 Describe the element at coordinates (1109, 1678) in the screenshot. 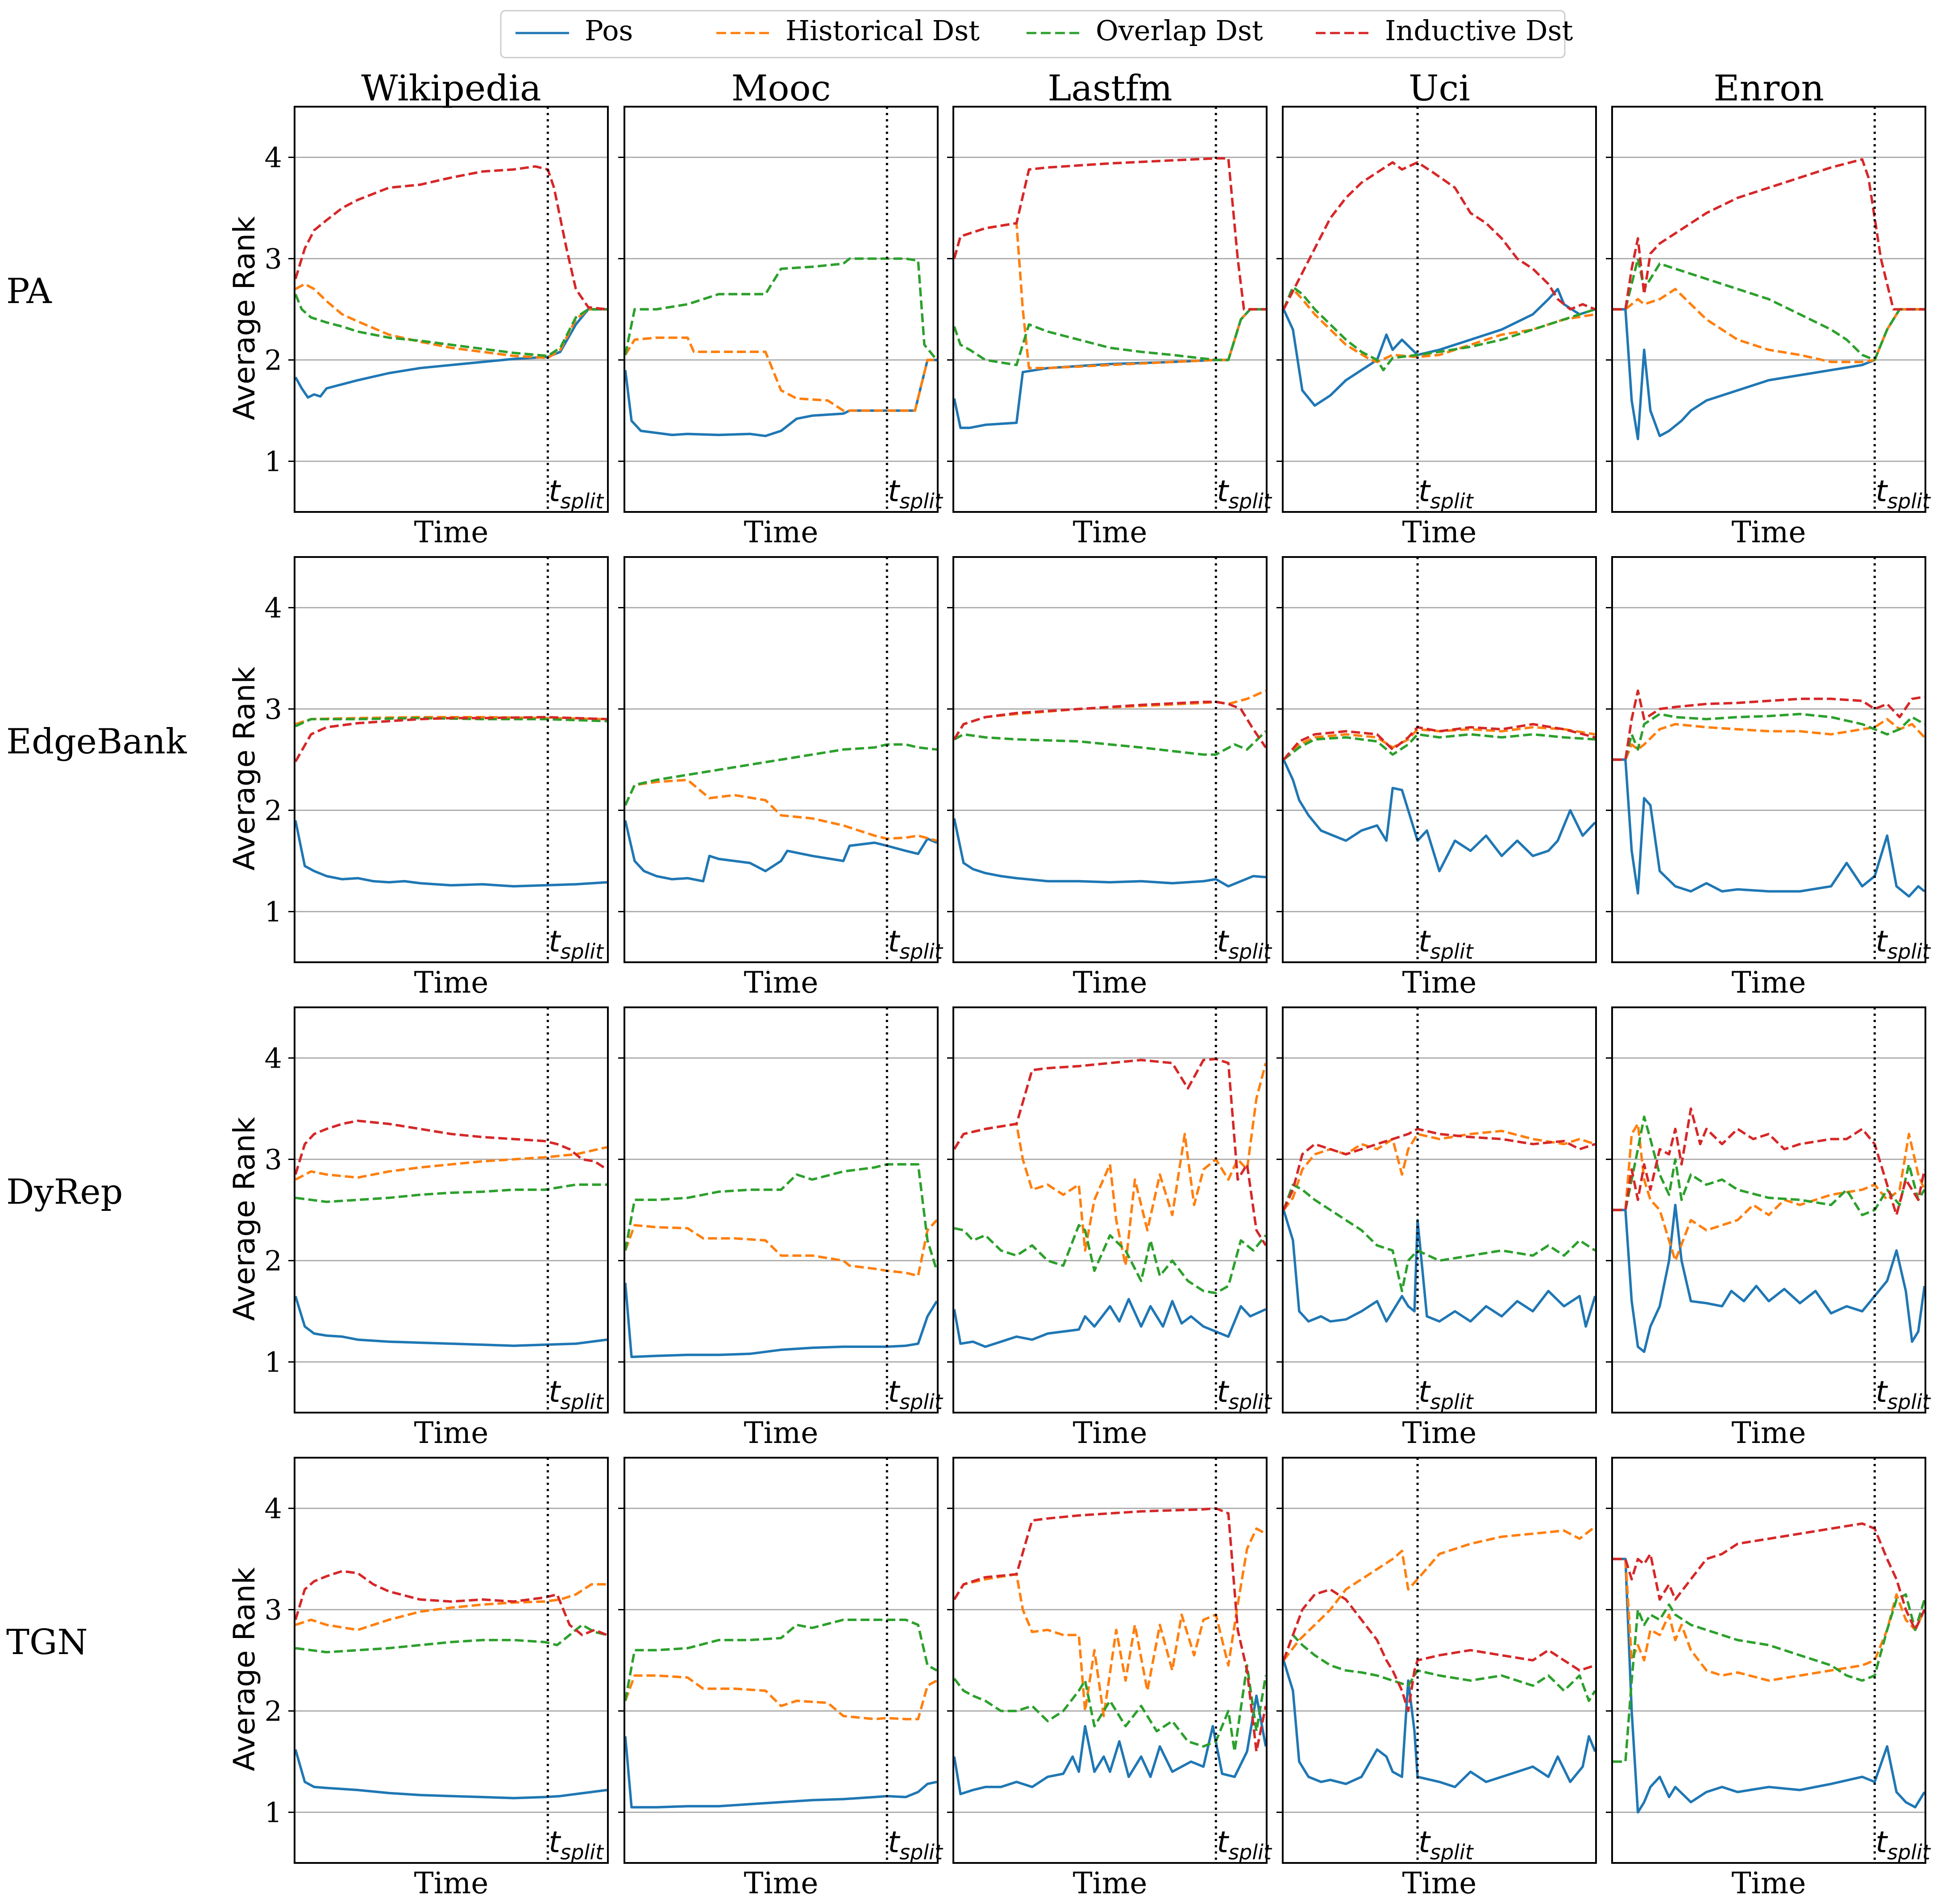

I see `panel-tgn-lastfm: tsplit Time` at that location.